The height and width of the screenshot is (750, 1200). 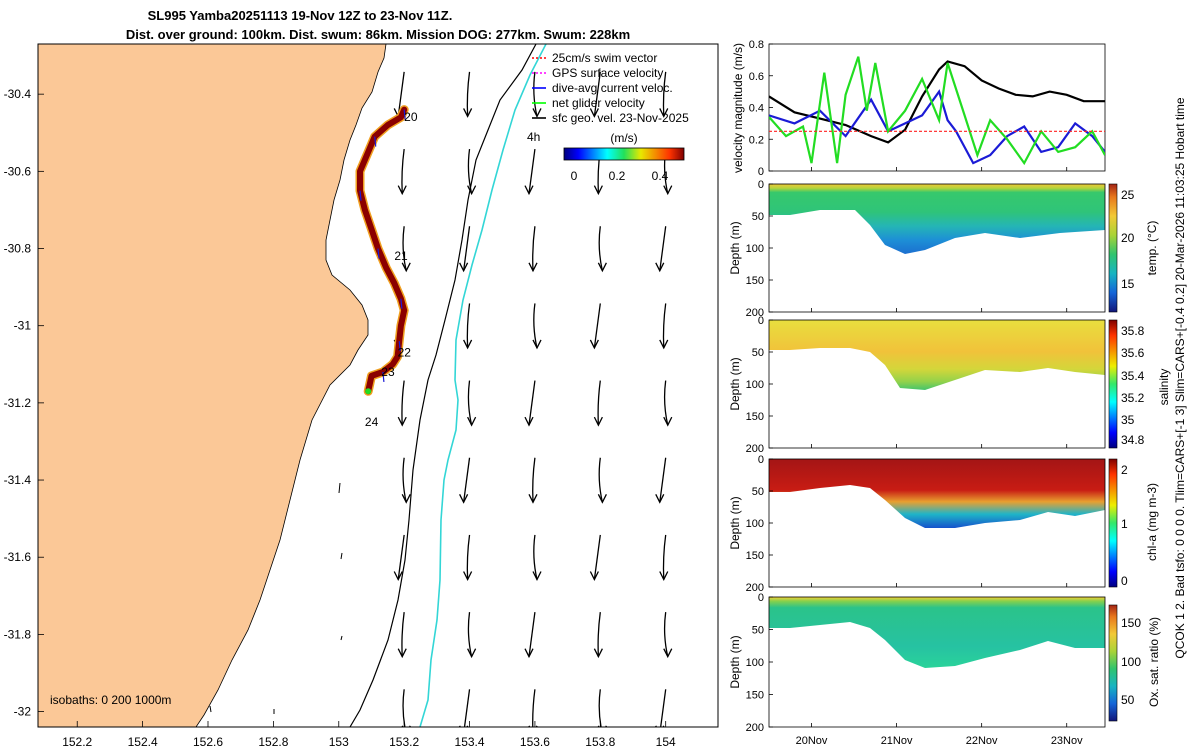 What do you see at coordinates (755, 556) in the screenshot?
I see `depth-ytick-label: 150` at bounding box center [755, 556].